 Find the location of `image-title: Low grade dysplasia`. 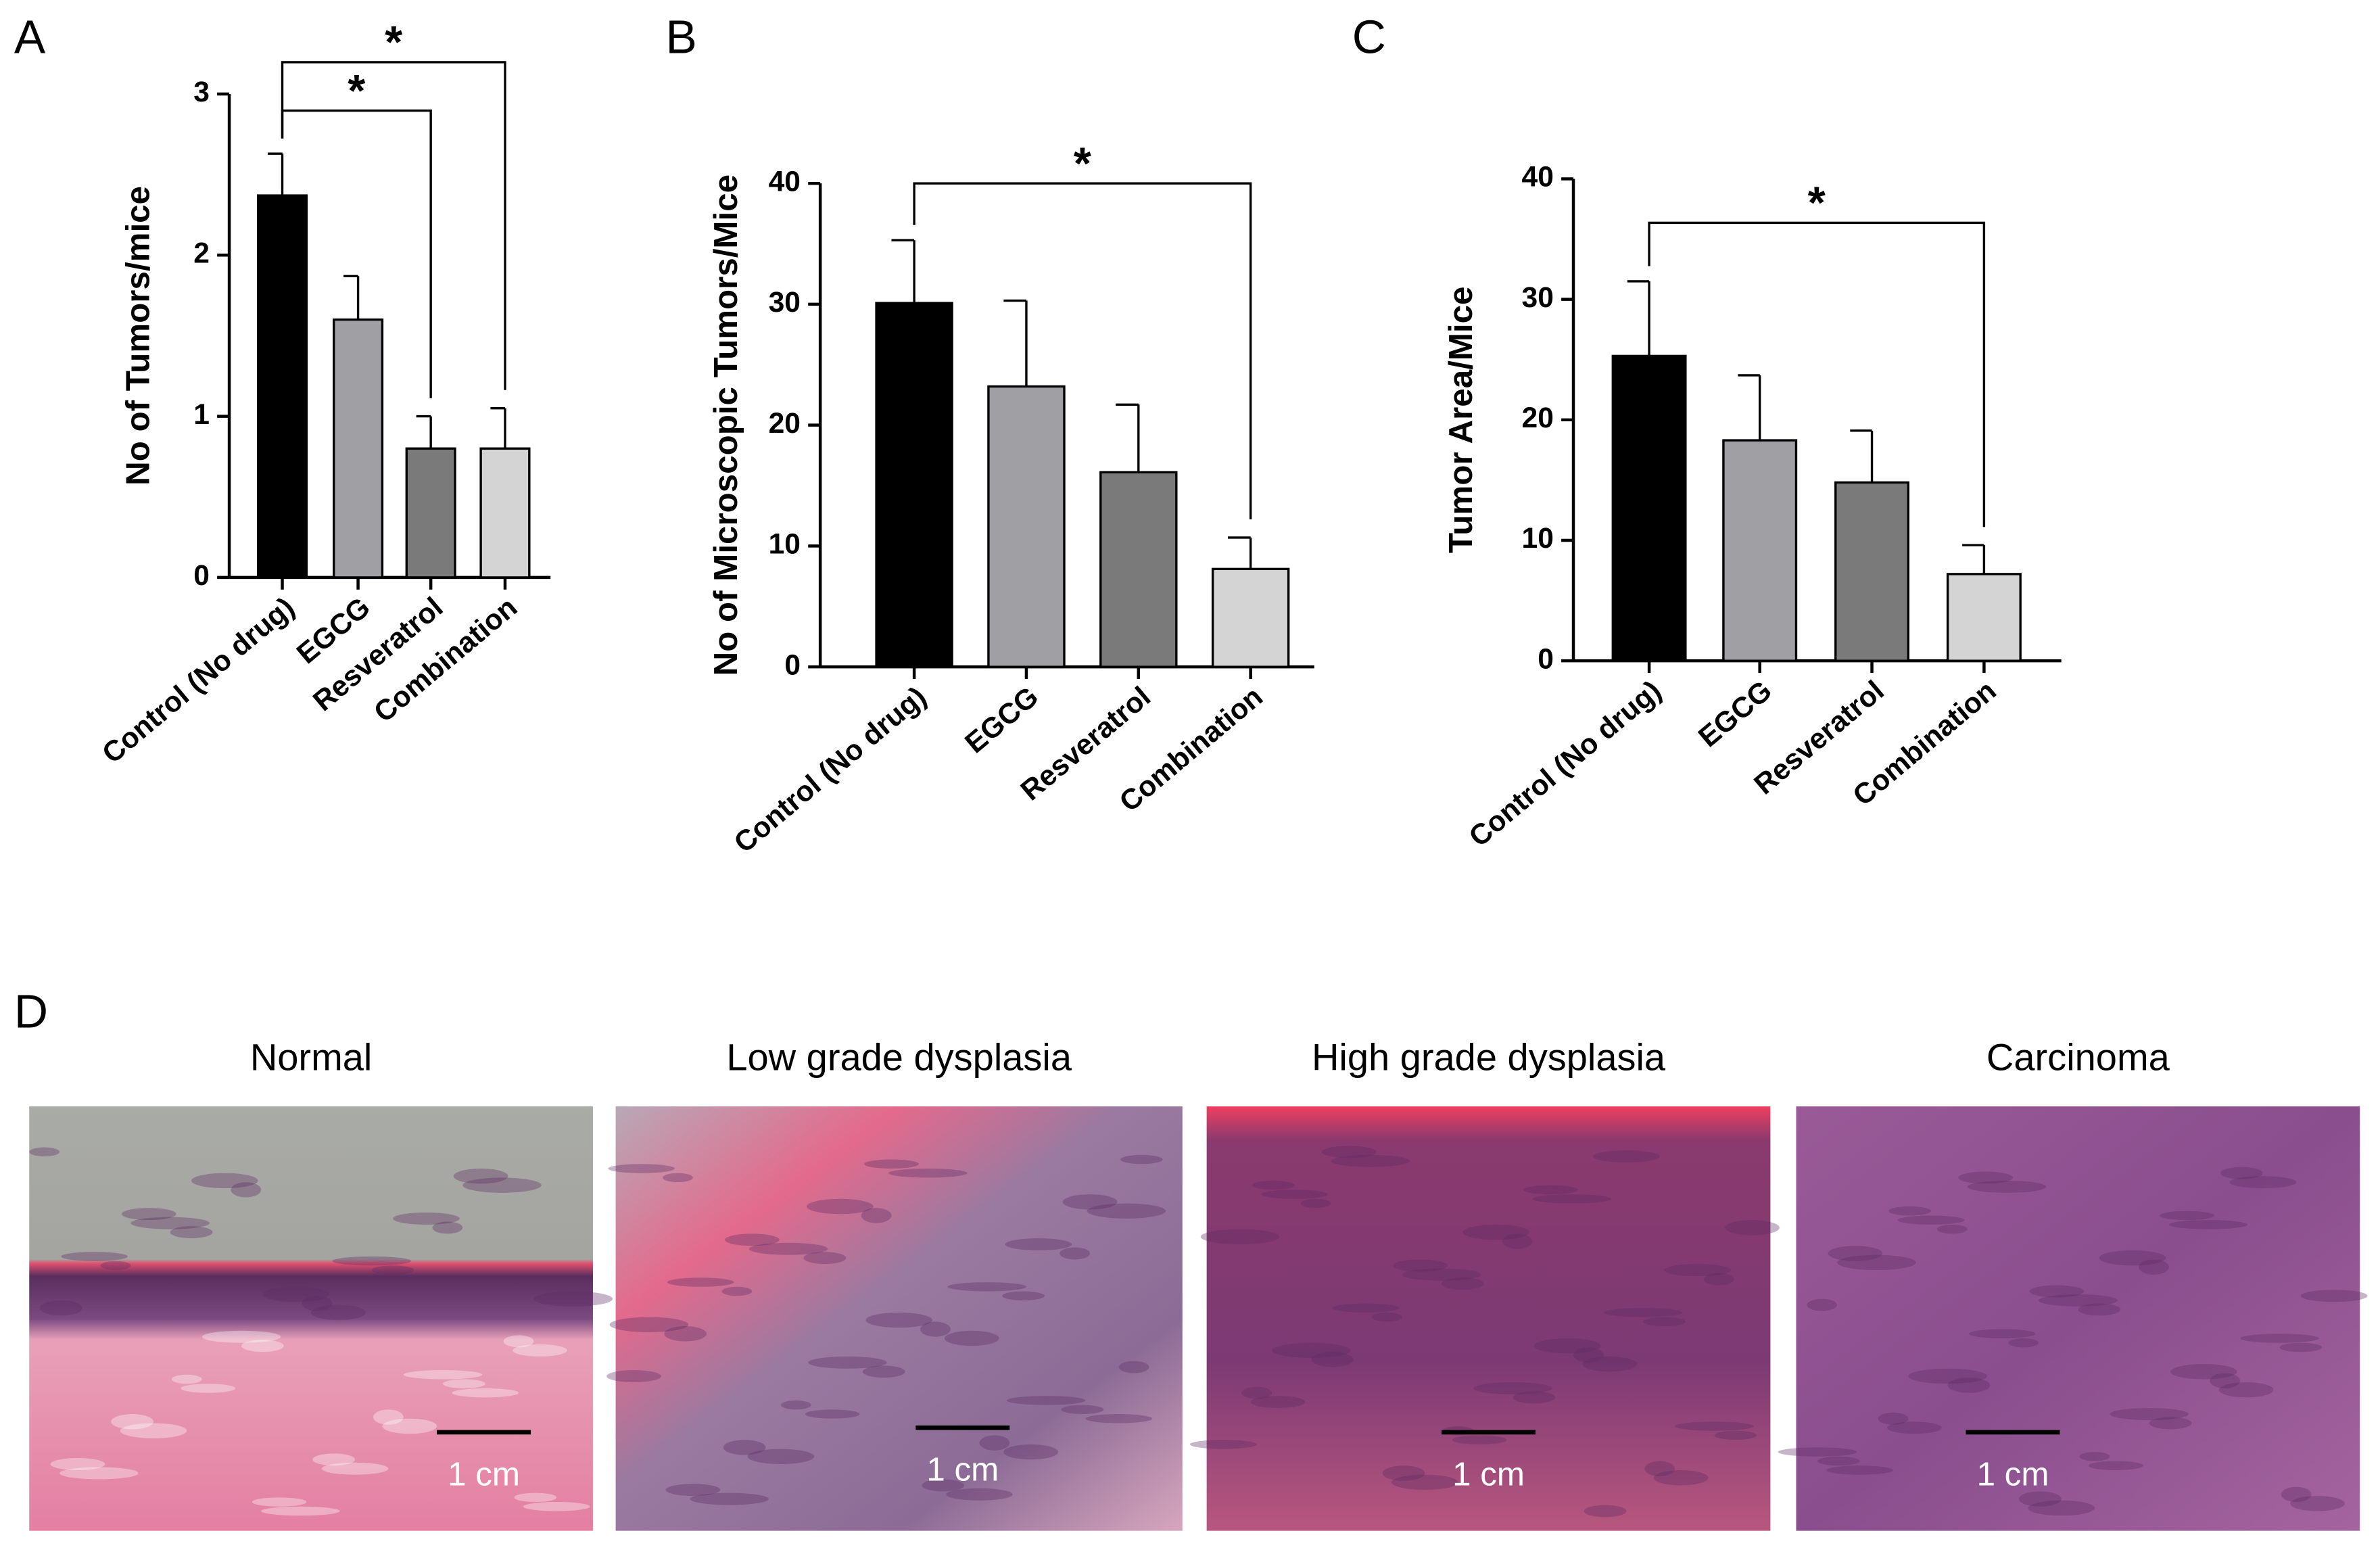

image-title: Low grade dysplasia is located at coordinates (899, 1056).